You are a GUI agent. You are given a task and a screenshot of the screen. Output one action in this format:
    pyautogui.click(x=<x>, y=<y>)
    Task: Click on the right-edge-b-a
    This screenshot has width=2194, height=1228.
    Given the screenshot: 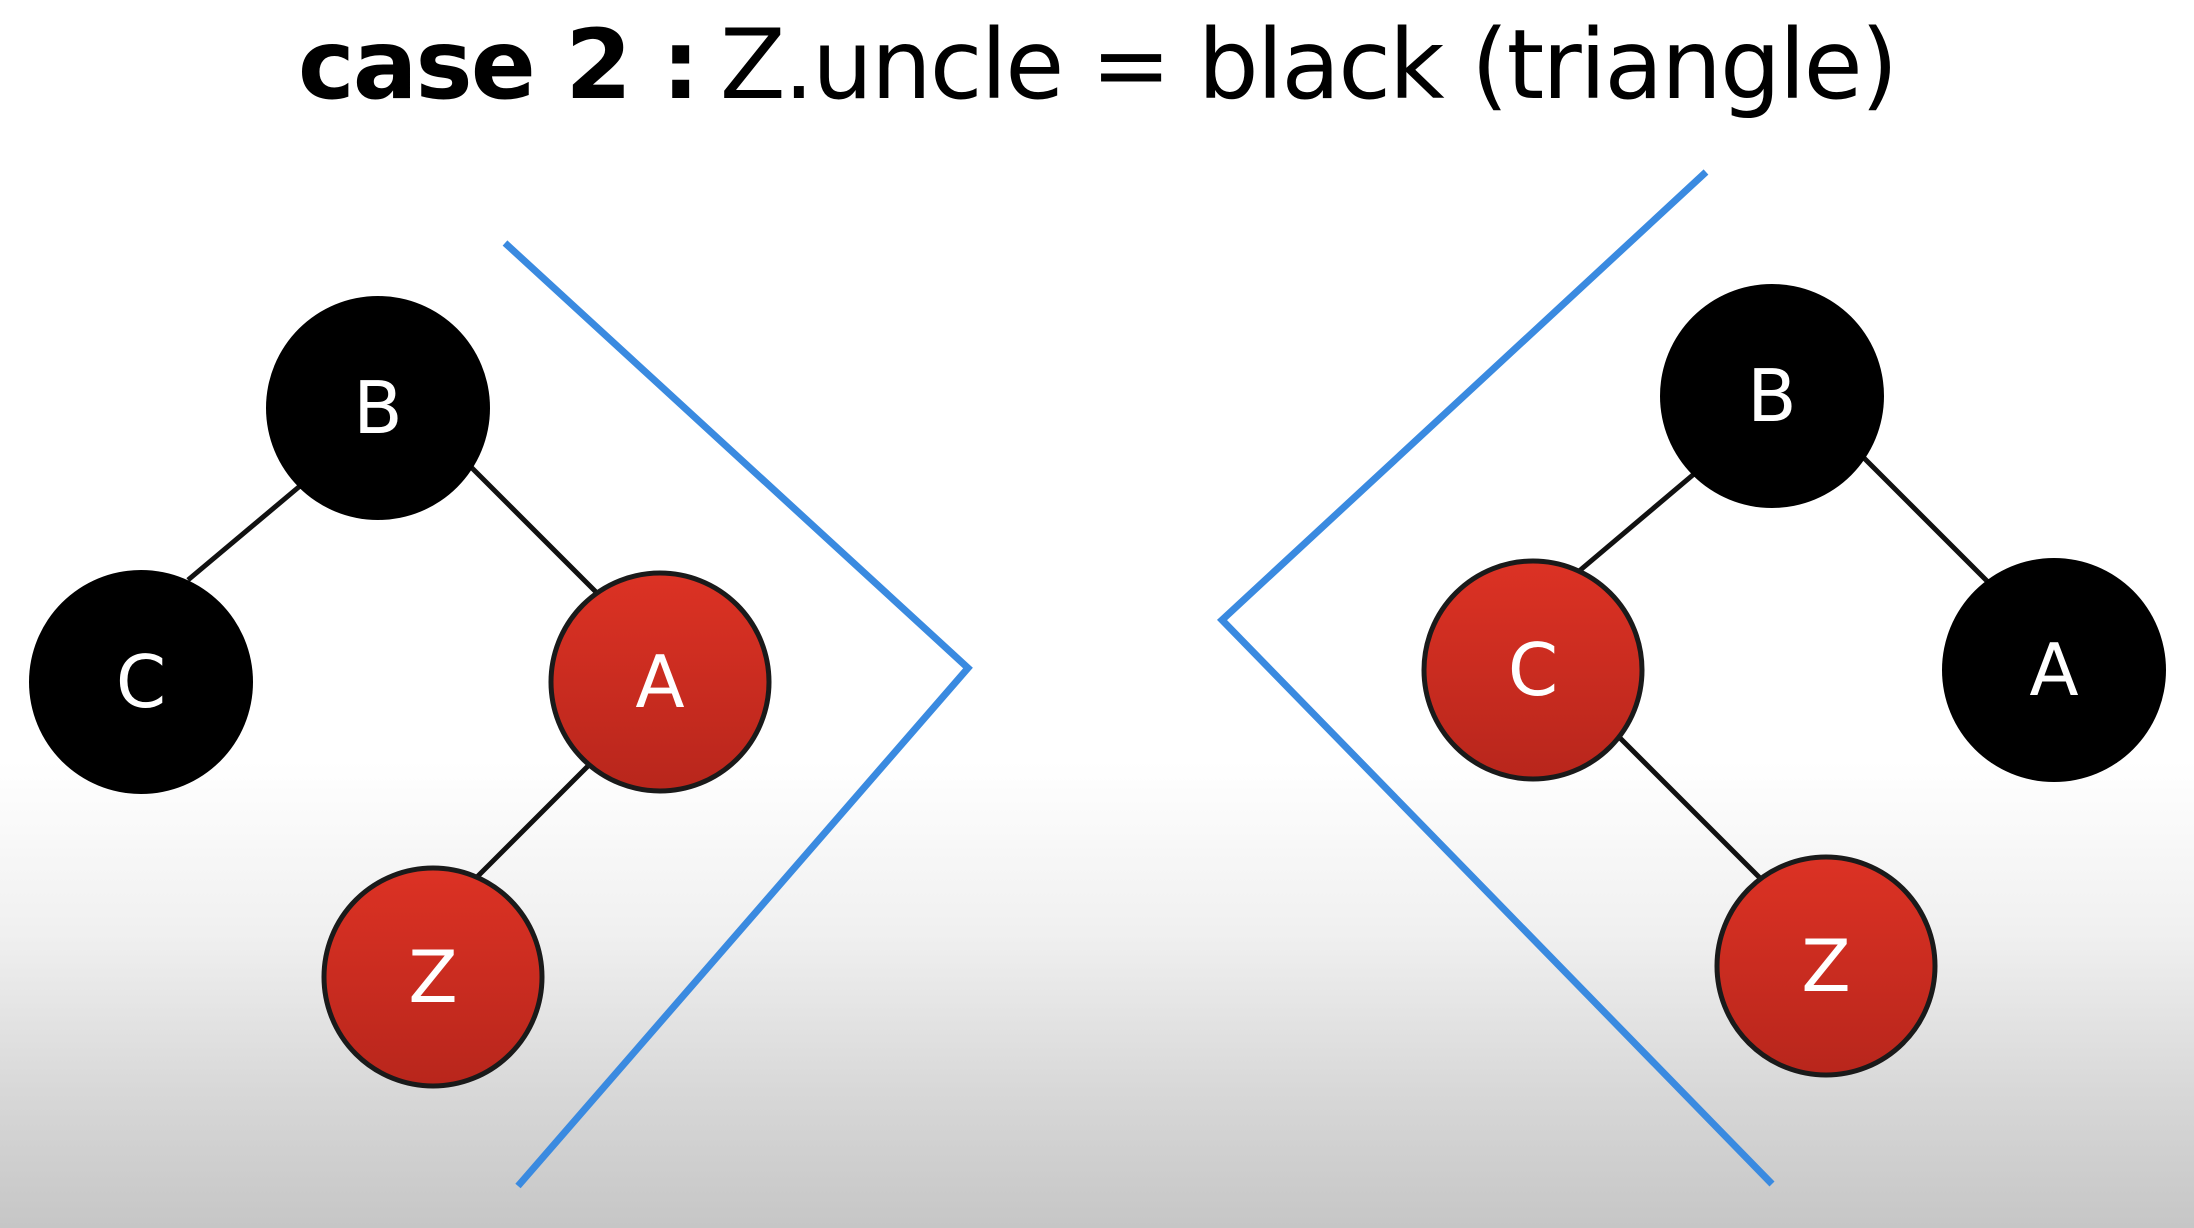 What is the action you would take?
    pyautogui.click(x=1925, y=519)
    